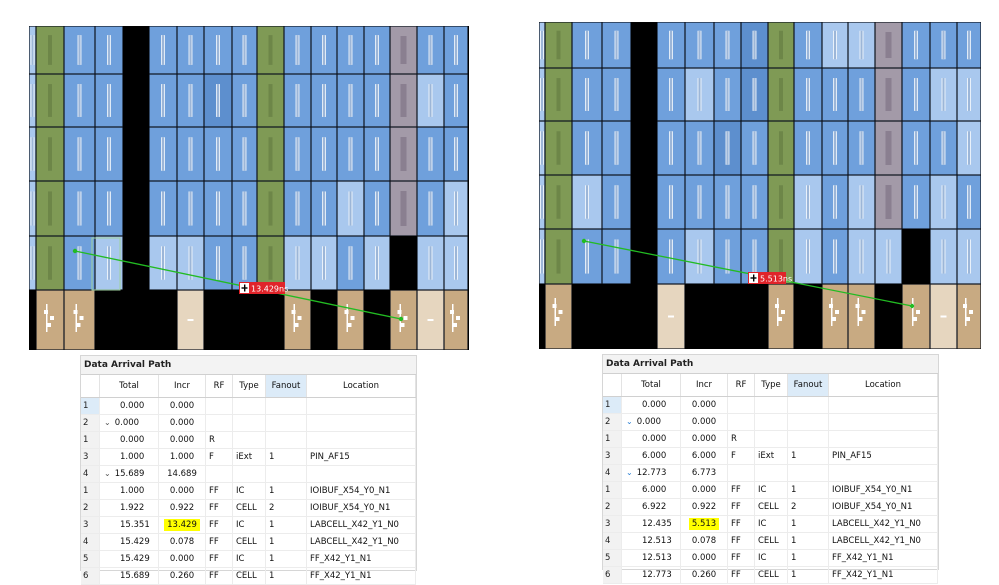  What do you see at coordinates (75, 251) in the screenshot?
I see `path-source-dot` at bounding box center [75, 251].